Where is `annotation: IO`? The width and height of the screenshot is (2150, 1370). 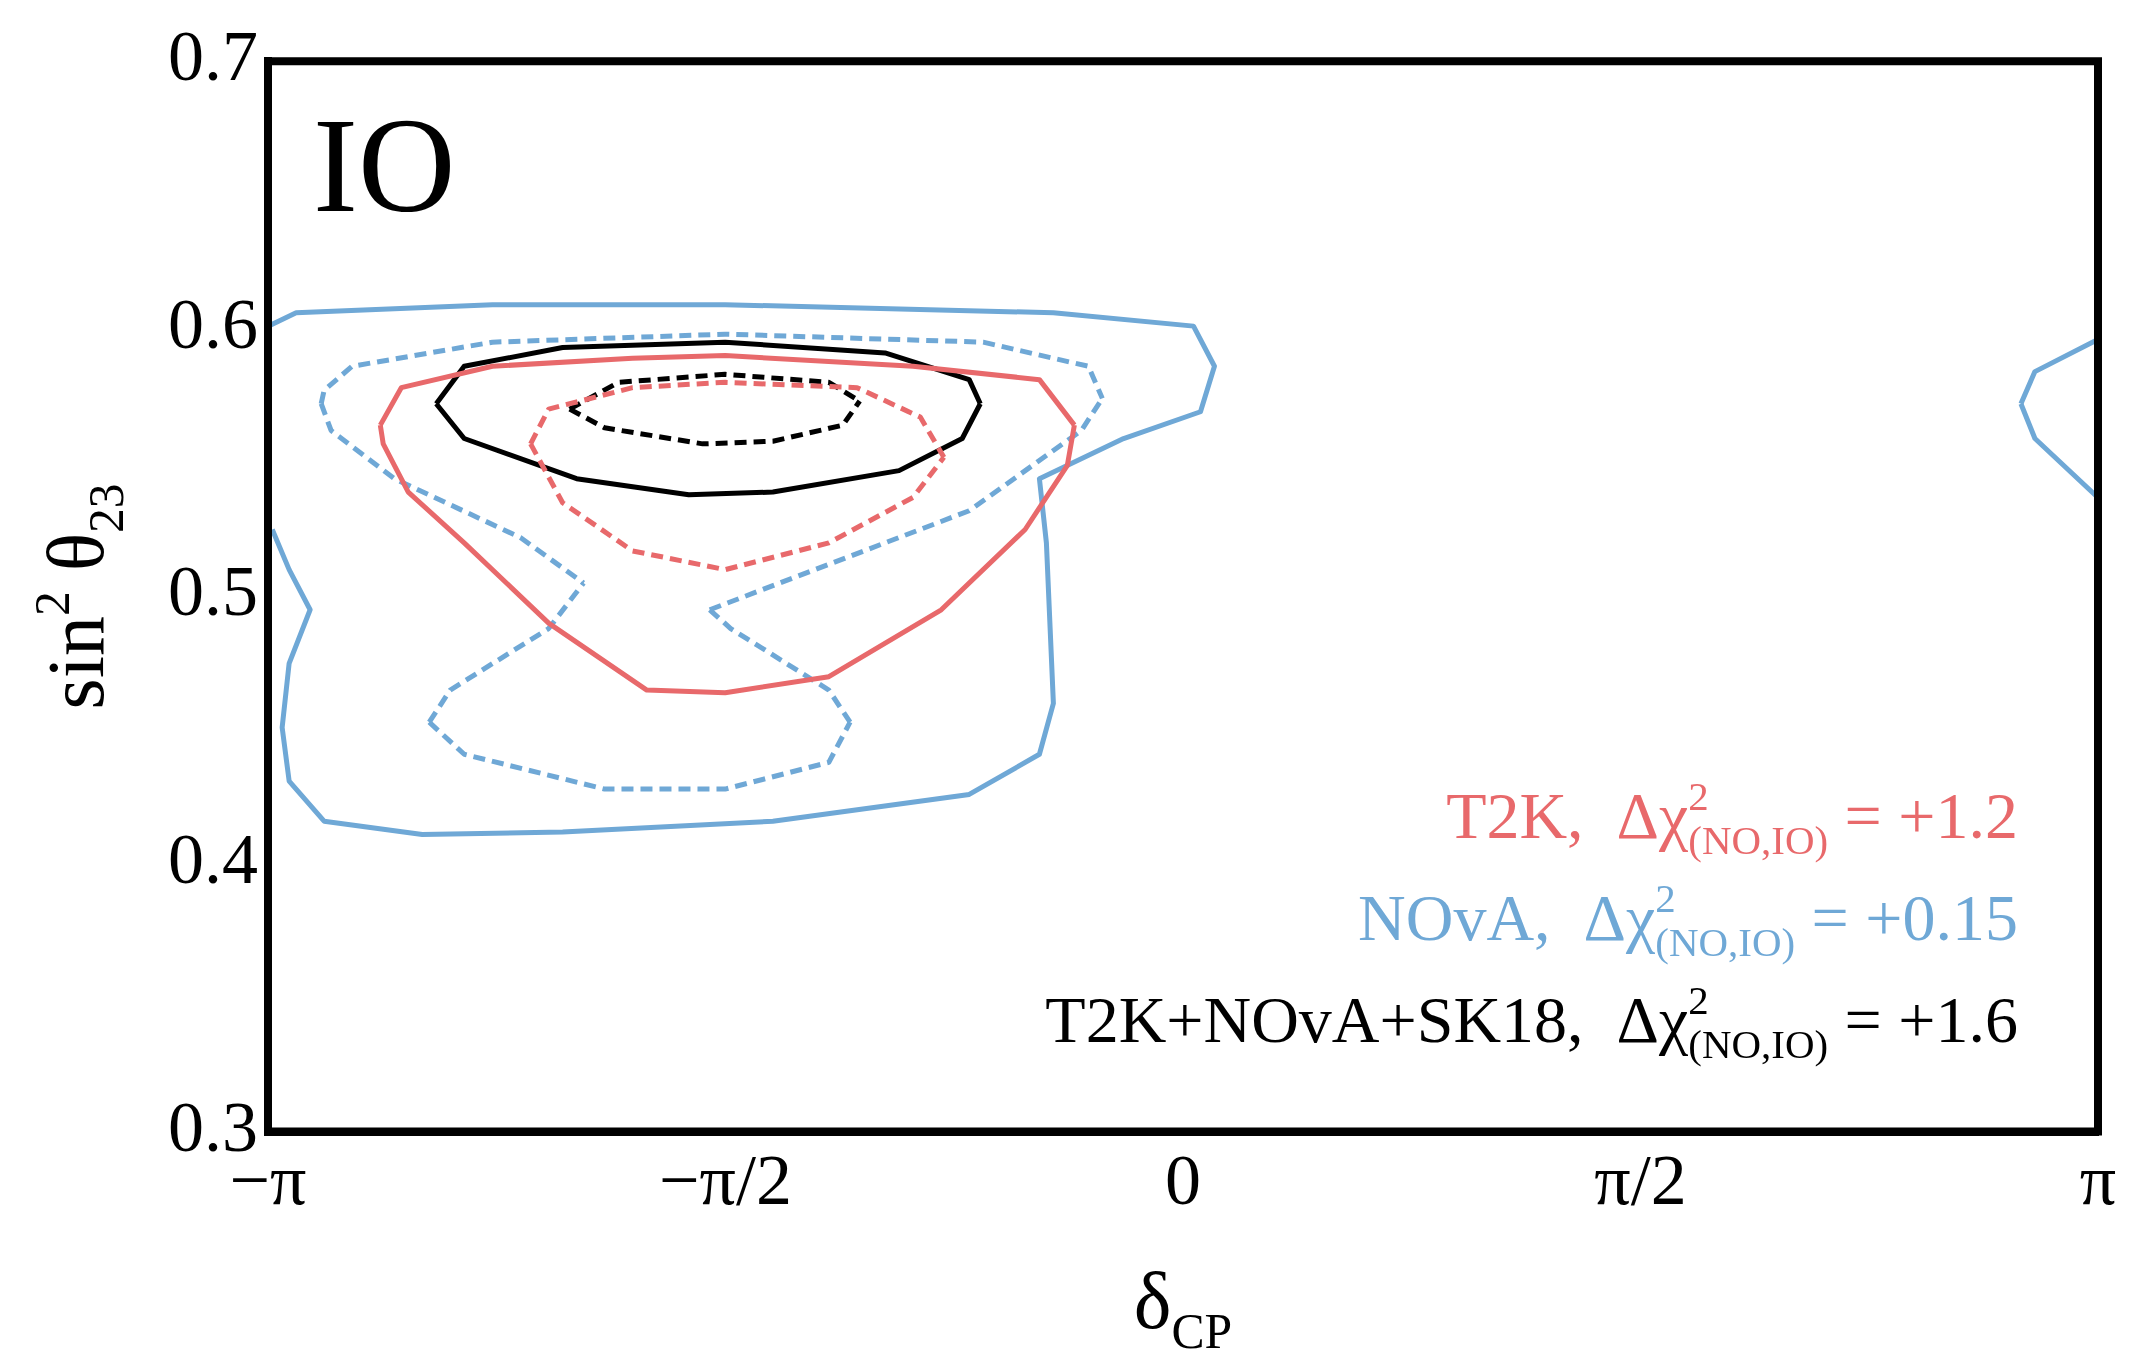 annotation: IO is located at coordinates (384, 166).